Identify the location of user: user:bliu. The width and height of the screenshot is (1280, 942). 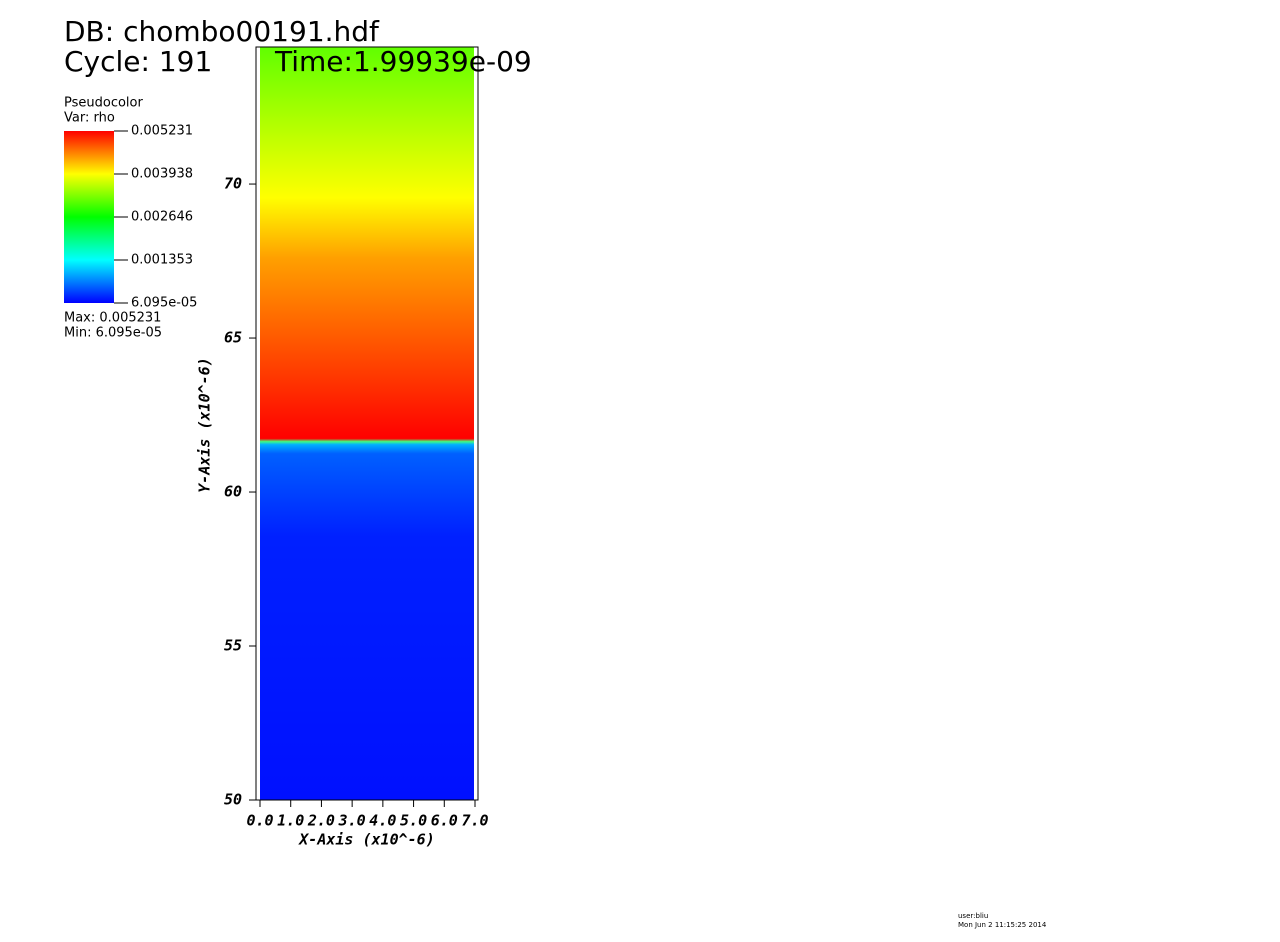
(973, 916).